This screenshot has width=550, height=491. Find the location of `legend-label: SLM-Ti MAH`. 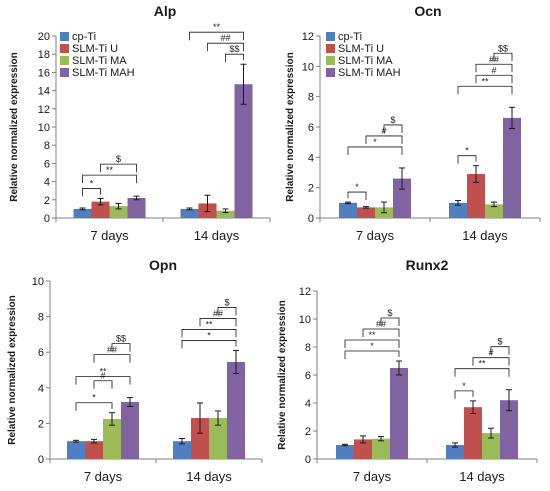

legend-label: SLM-Ti MAH is located at coordinates (103, 73).